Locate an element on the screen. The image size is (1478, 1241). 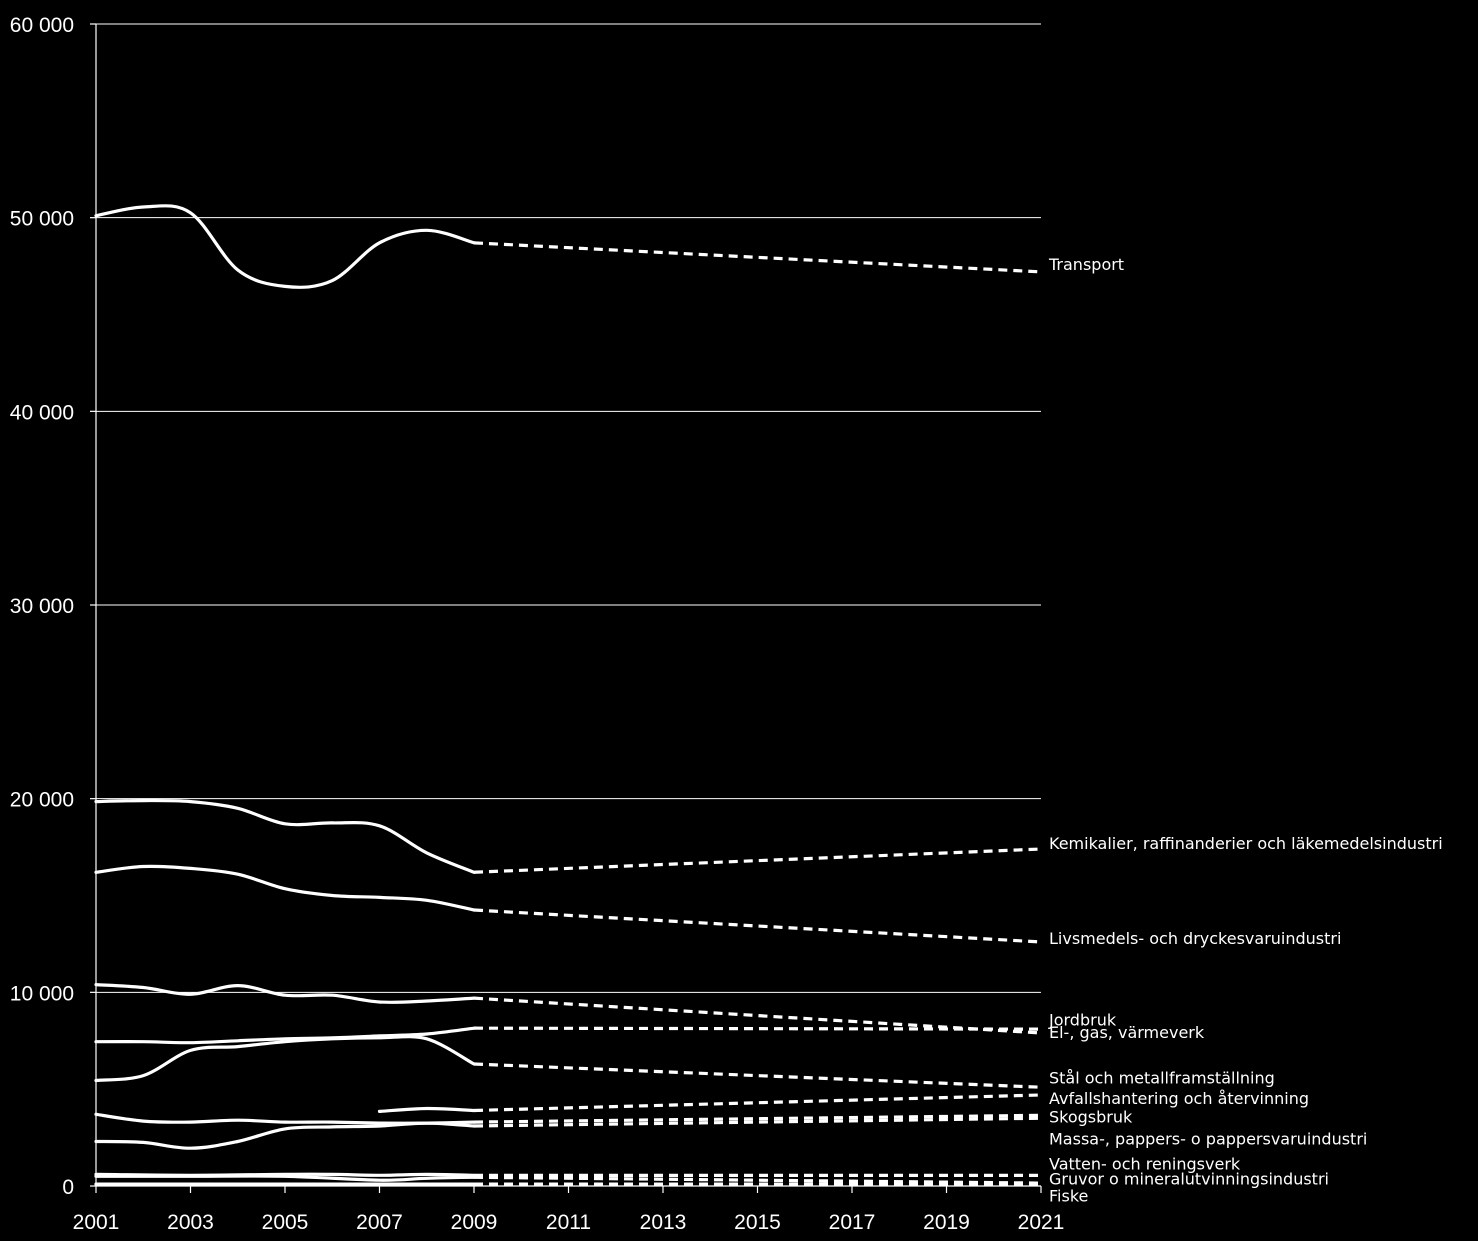
x-tick-label: 2011 is located at coordinates (568, 1222).